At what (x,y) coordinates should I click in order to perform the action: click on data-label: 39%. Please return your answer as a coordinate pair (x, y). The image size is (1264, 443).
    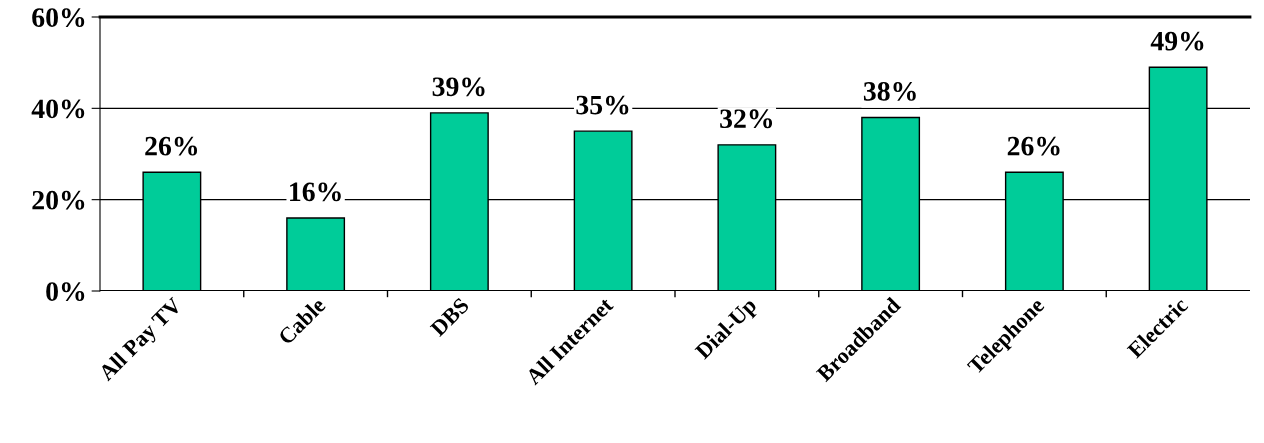
    Looking at the image, I should click on (458, 87).